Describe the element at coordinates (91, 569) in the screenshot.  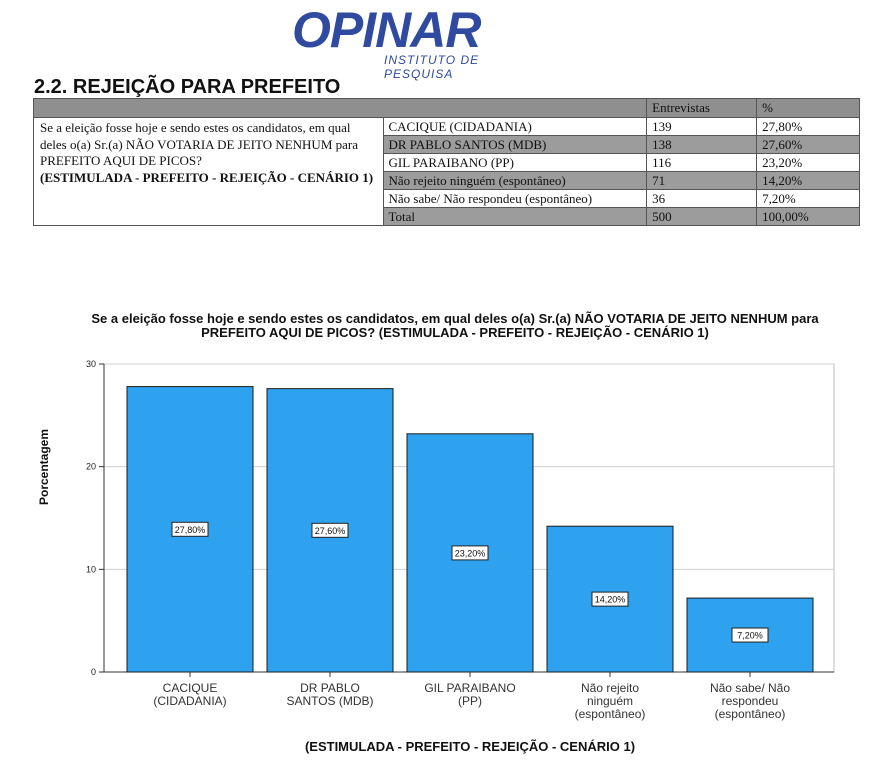
I see `y-tick-label: 10` at that location.